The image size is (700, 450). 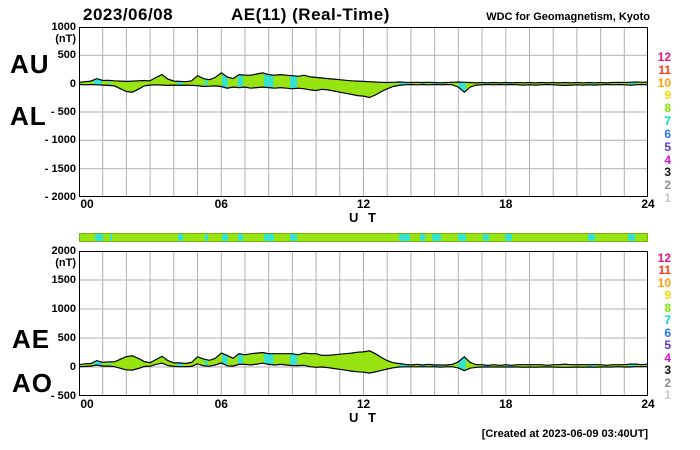 I want to click on top-x-axis-label: U T, so click(x=364, y=217).